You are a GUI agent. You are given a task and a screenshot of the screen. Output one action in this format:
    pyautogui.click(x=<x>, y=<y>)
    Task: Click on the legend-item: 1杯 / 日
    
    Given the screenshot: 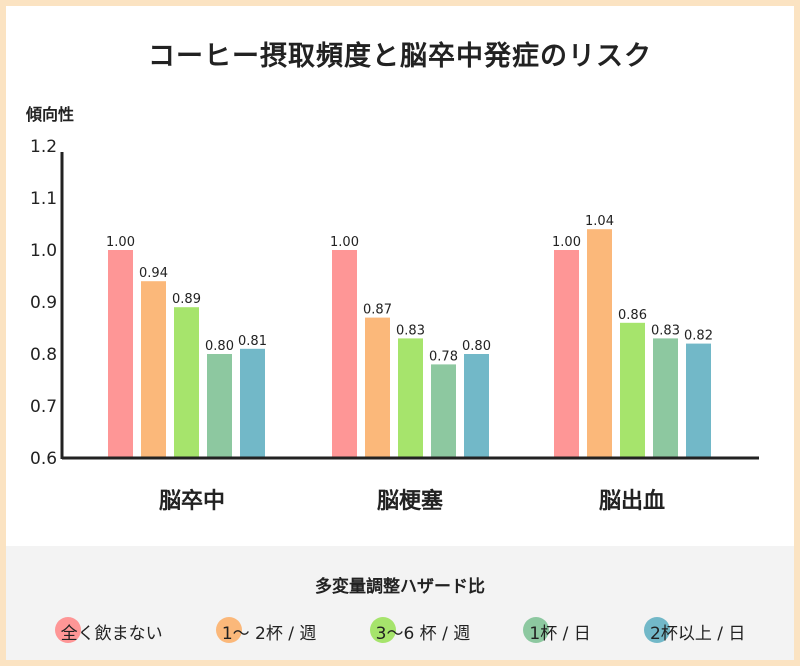 What is the action you would take?
    pyautogui.click(x=557, y=631)
    